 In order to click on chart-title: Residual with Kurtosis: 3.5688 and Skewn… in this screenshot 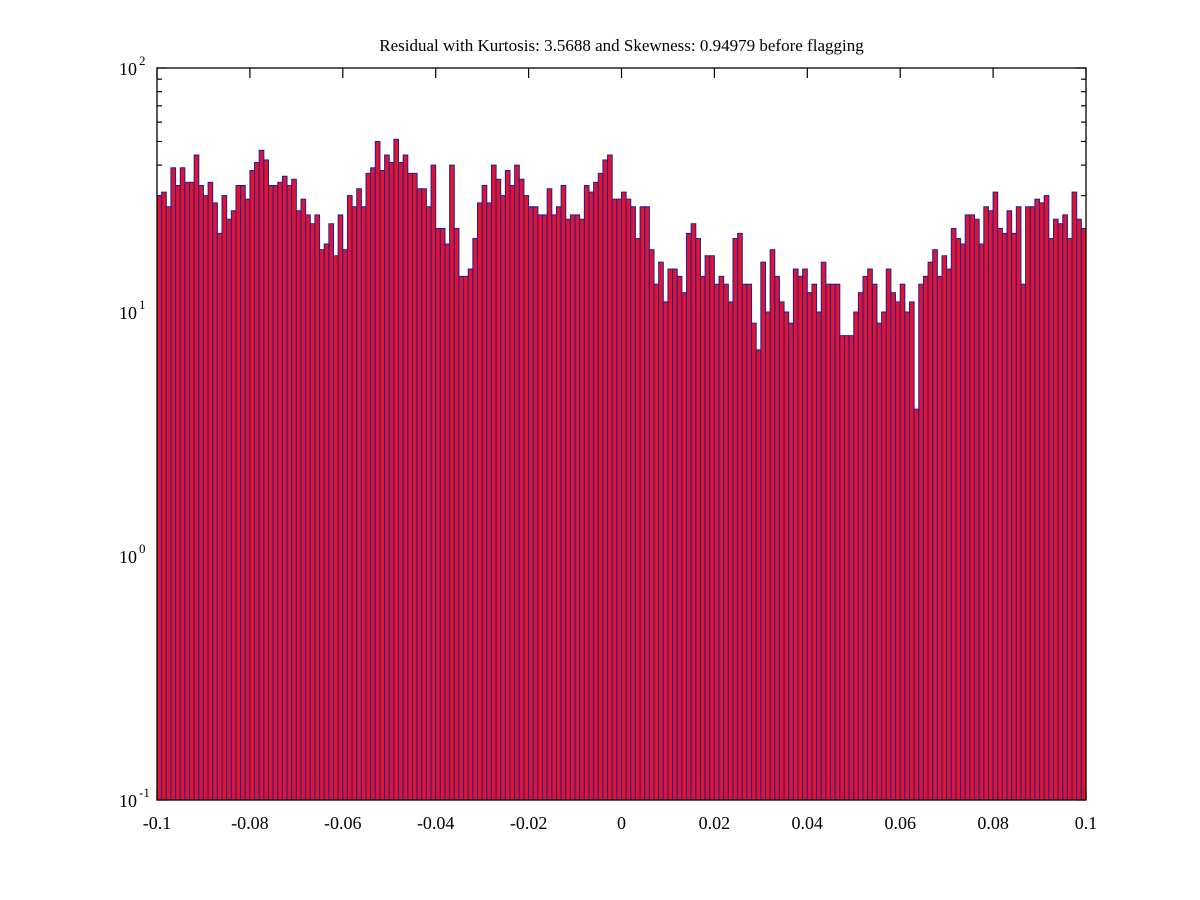, I will do `click(621, 45)`.